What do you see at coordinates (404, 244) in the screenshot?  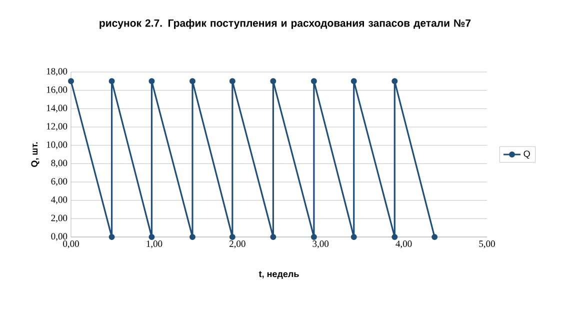 I see `x-tick-label: 4,00` at bounding box center [404, 244].